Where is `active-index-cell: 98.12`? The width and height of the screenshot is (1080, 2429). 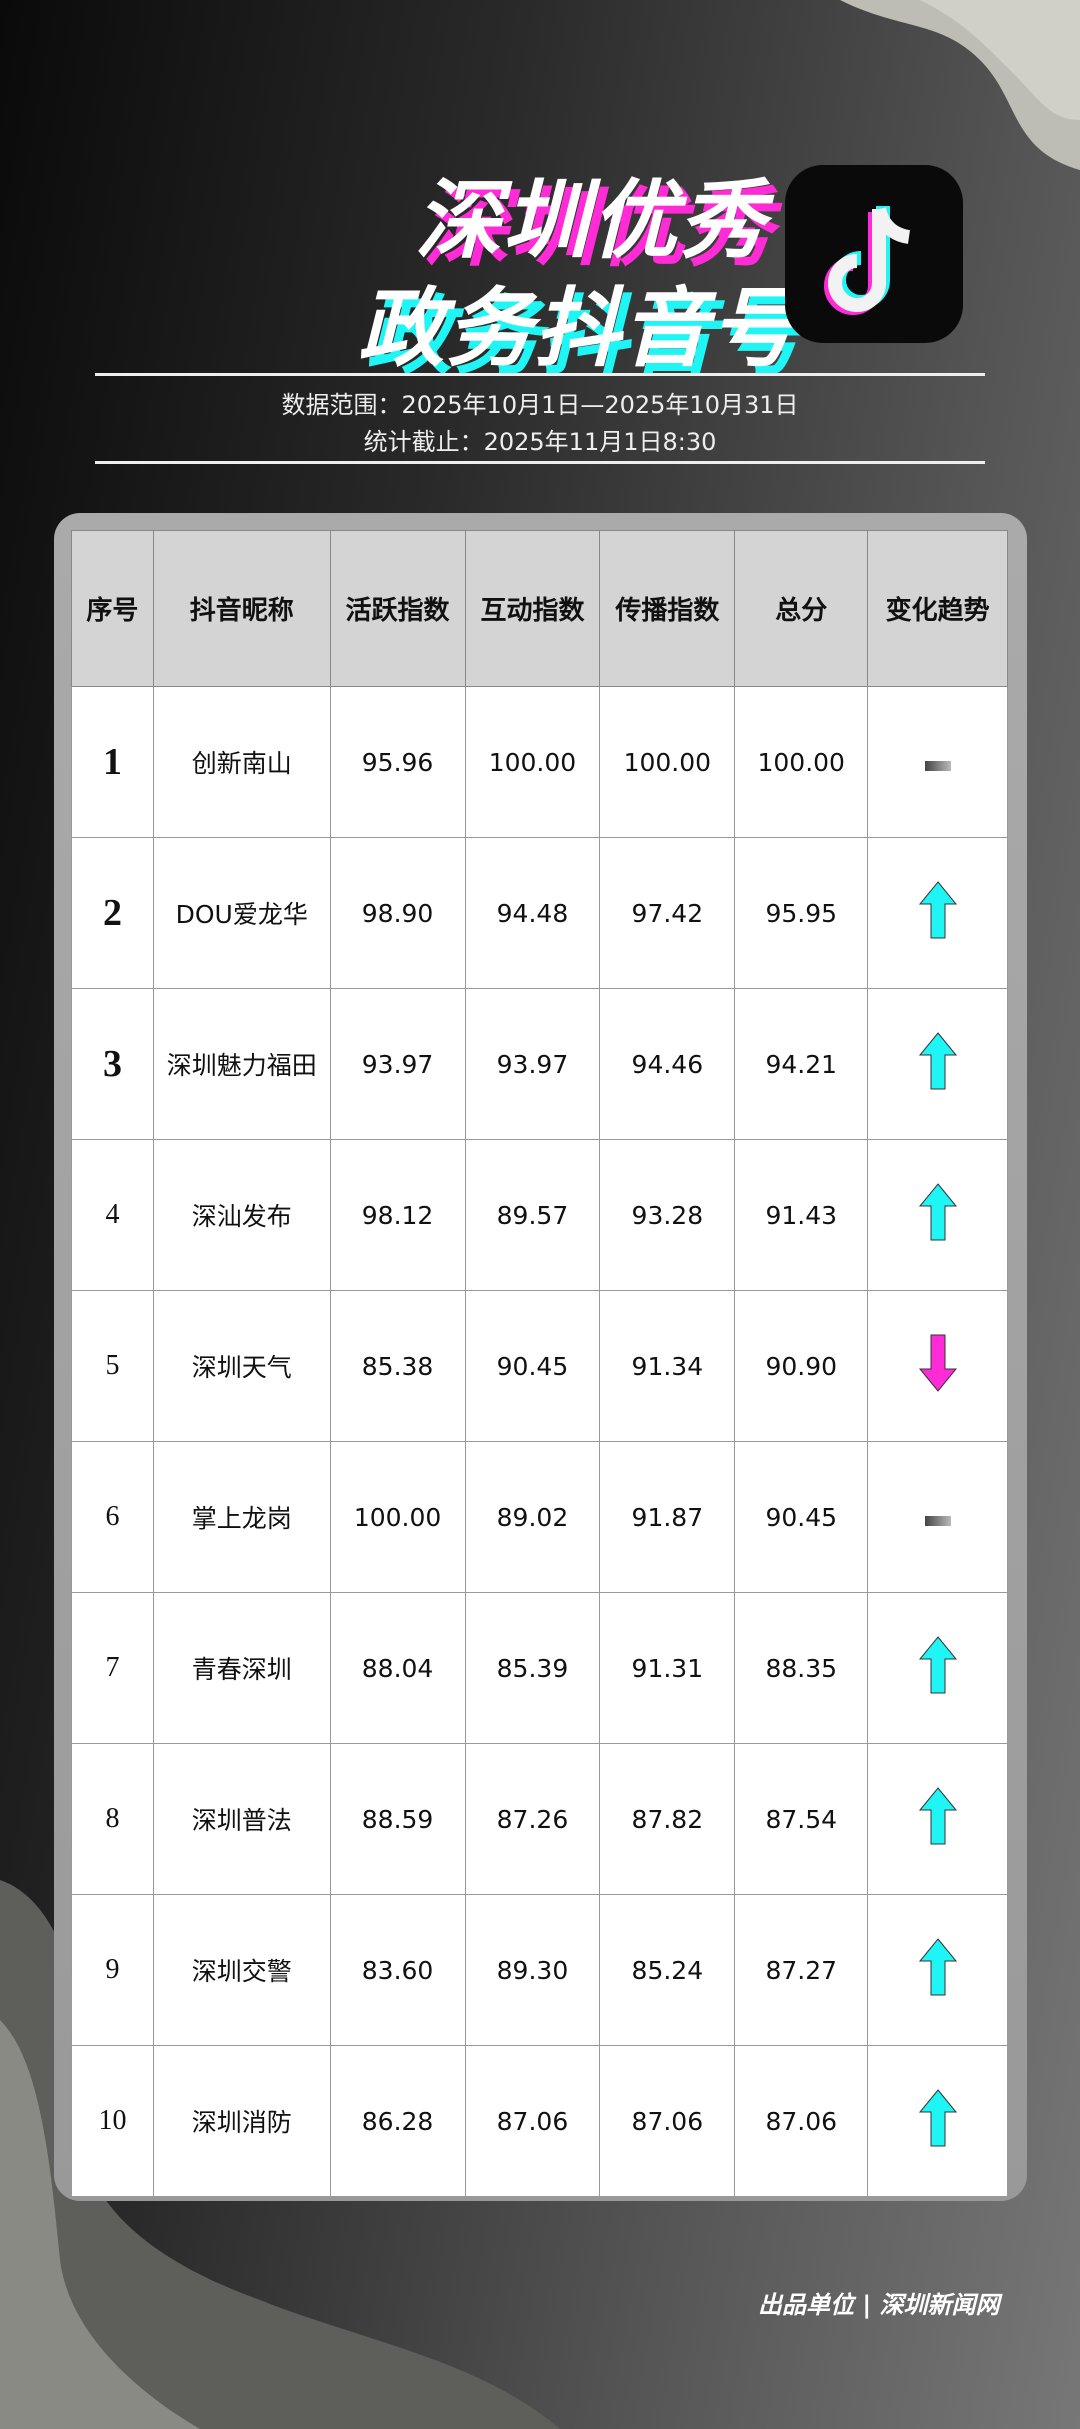
active-index-cell: 98.12 is located at coordinates (397, 1215).